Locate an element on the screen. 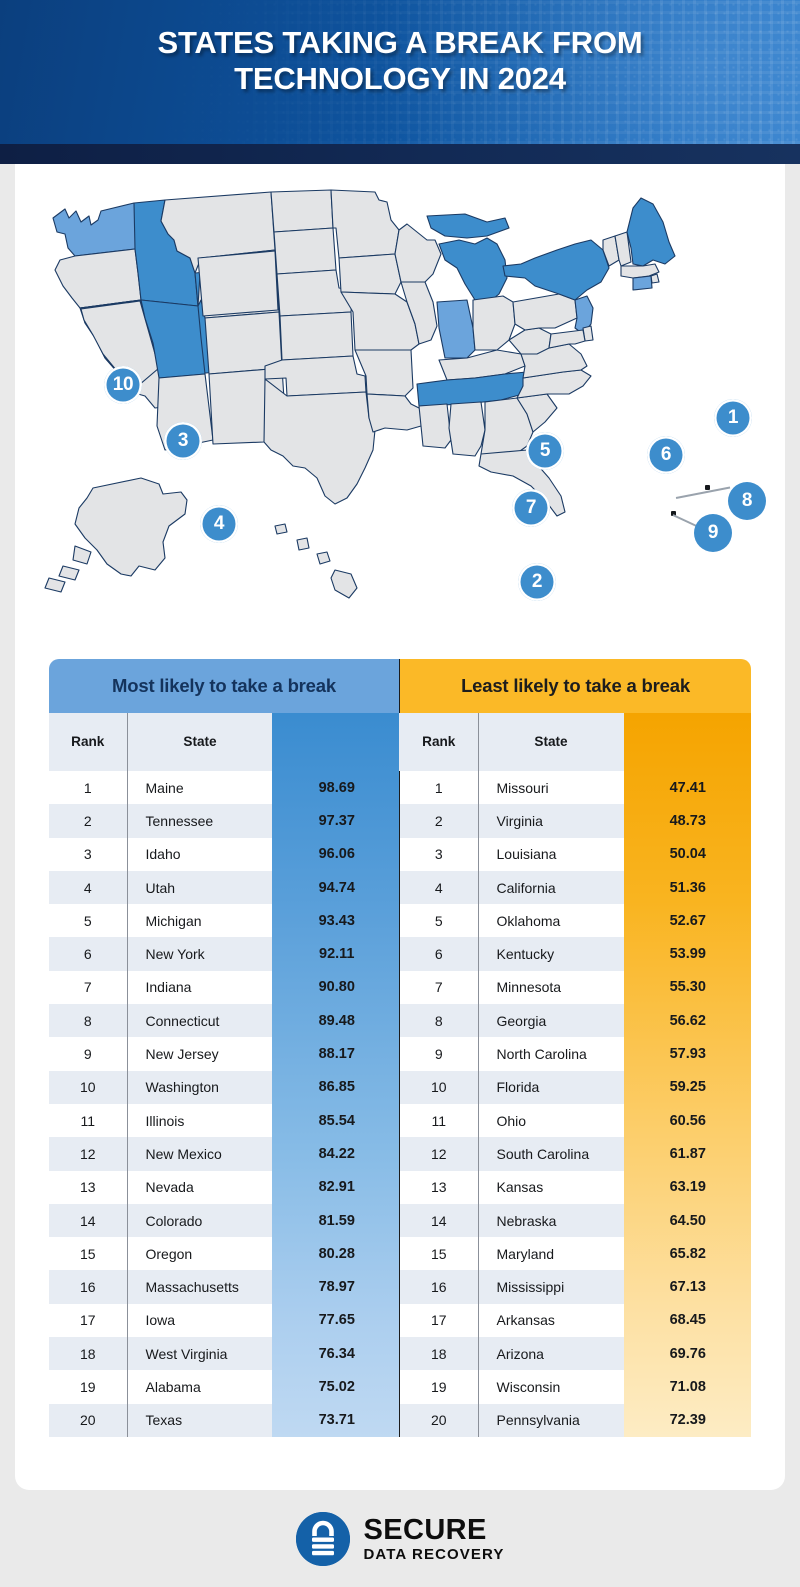  table-row: 17 Iowa 77.65 is located at coordinates (224, 1320).